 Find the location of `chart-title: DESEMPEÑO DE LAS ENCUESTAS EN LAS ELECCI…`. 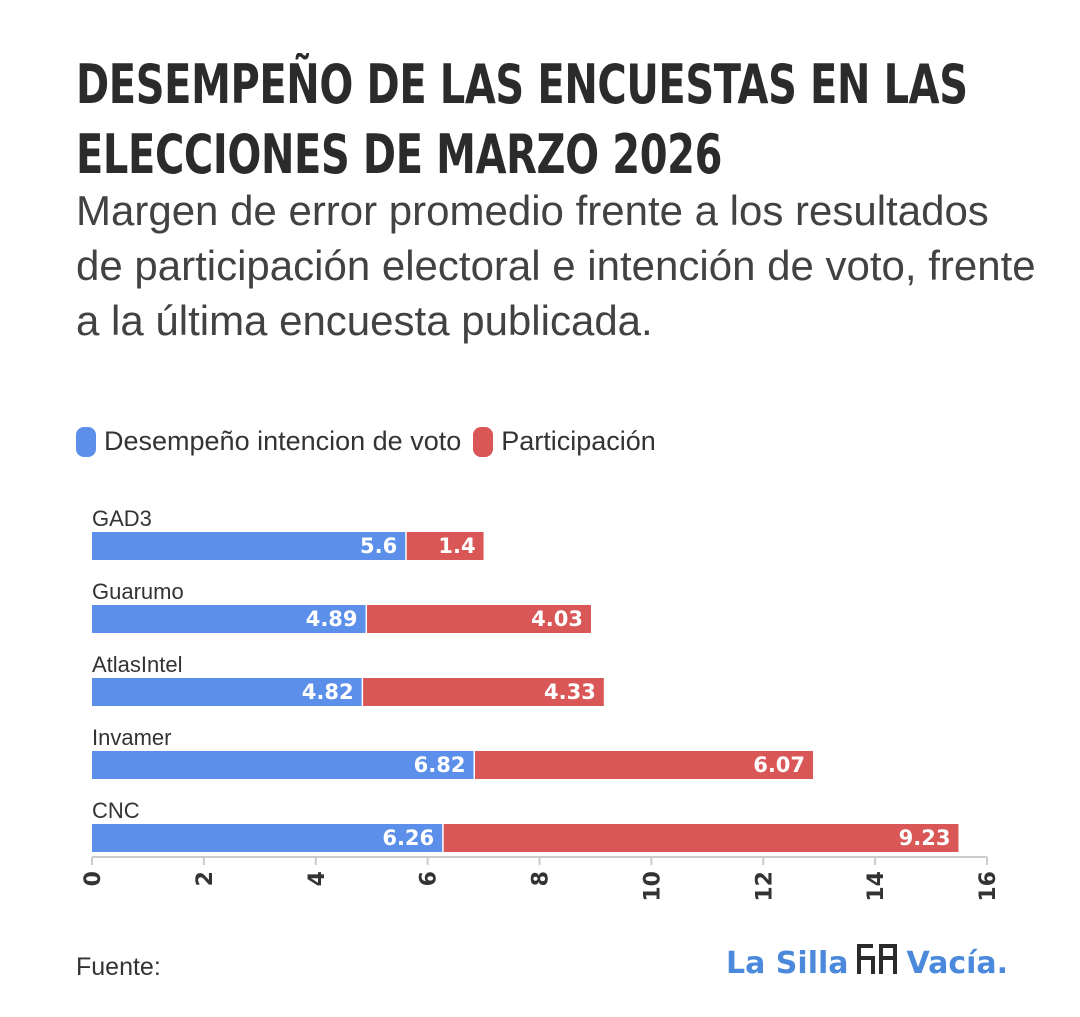

chart-title: DESEMPEÑO DE LAS ENCUESTAS EN LAS ELECCI… is located at coordinates (522, 120).